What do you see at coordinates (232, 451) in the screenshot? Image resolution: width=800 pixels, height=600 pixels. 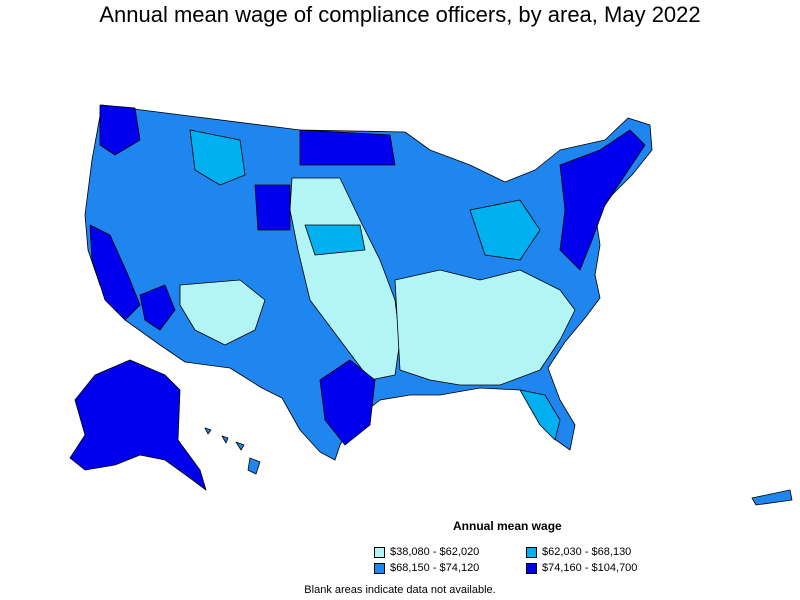 I see `hawaii-islands` at bounding box center [232, 451].